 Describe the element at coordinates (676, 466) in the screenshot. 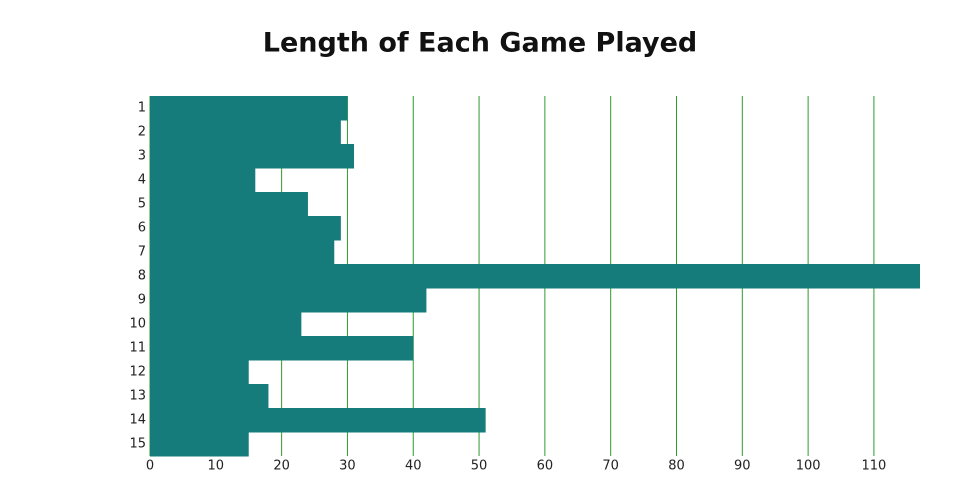

I see `x-tick-label: 80` at that location.